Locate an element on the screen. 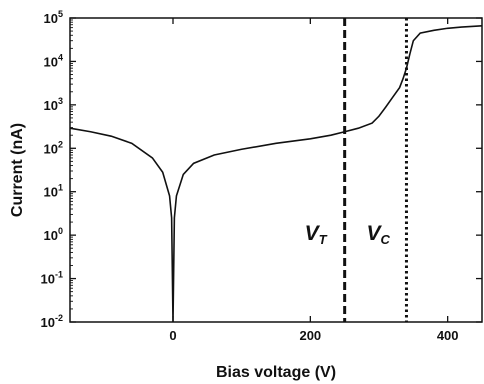  x-tick-label: 200 is located at coordinates (310, 335).